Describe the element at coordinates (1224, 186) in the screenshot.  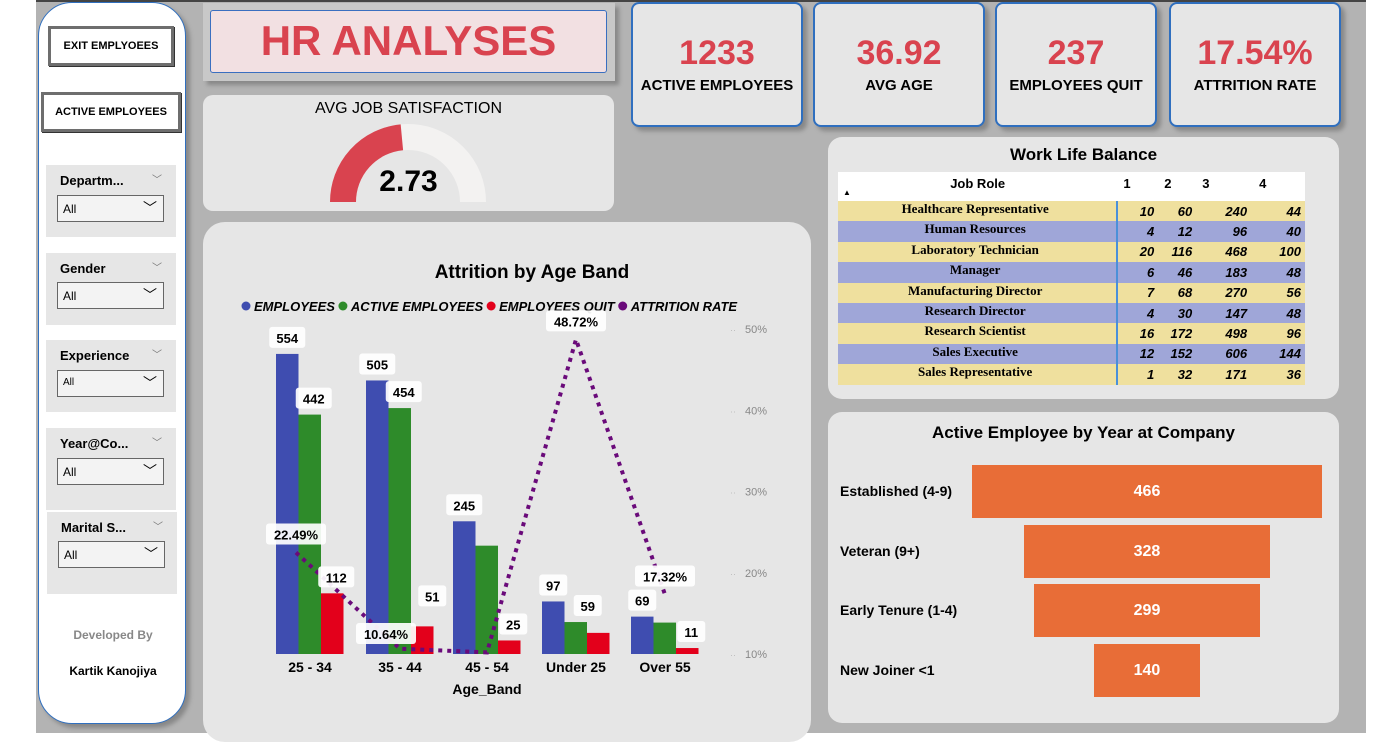
I see `column-header-3: 3` at that location.